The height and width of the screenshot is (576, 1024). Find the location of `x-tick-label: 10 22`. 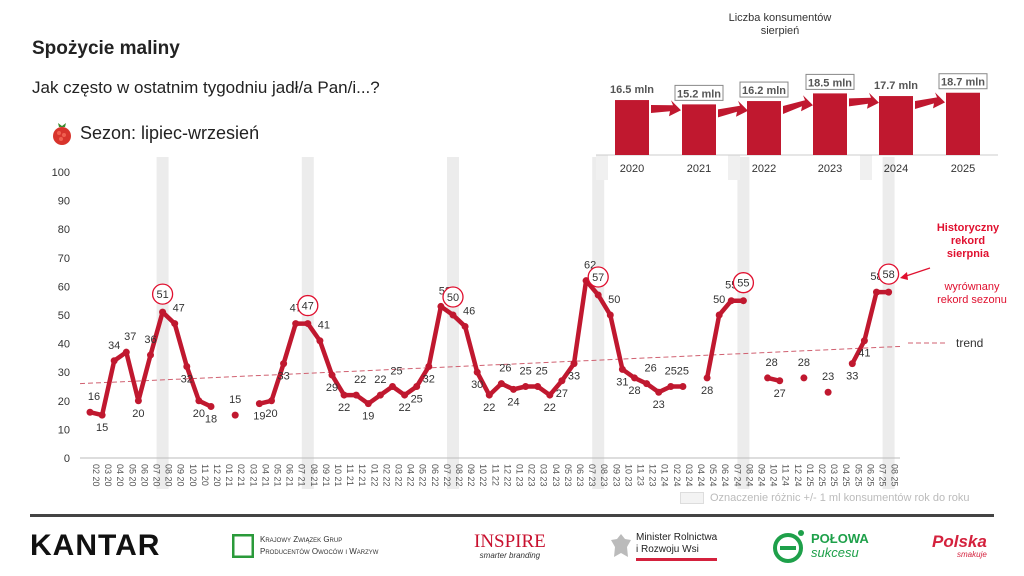

x-tick-label: 10 22 is located at coordinates (483, 475).